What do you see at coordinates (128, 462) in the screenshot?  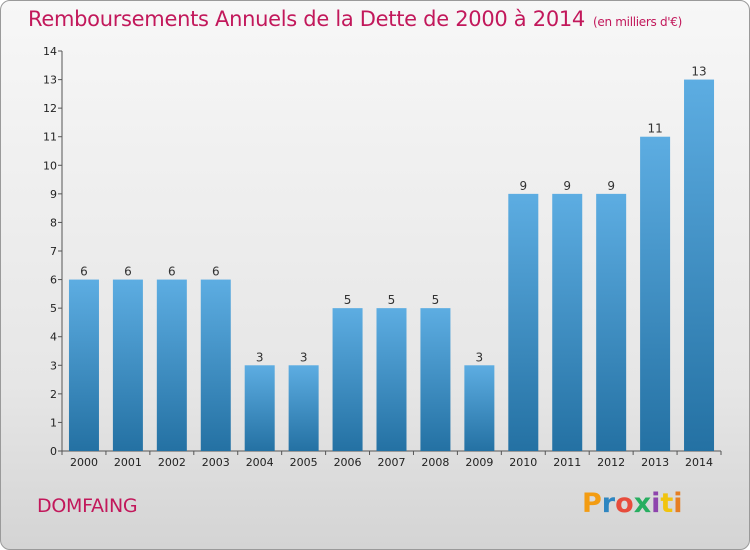 I see `x-tick-label: 2001` at bounding box center [128, 462].